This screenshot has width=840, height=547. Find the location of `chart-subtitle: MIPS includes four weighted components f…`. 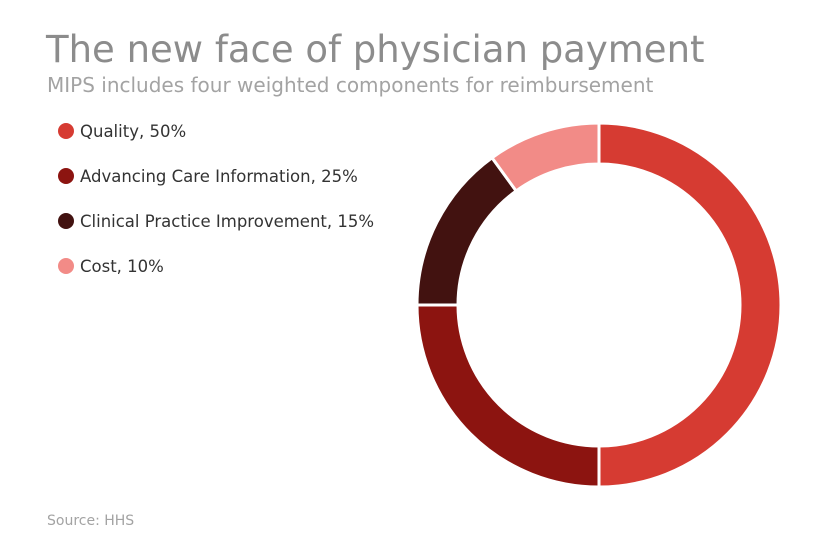

chart-subtitle: MIPS includes four weighted components f… is located at coordinates (350, 85).